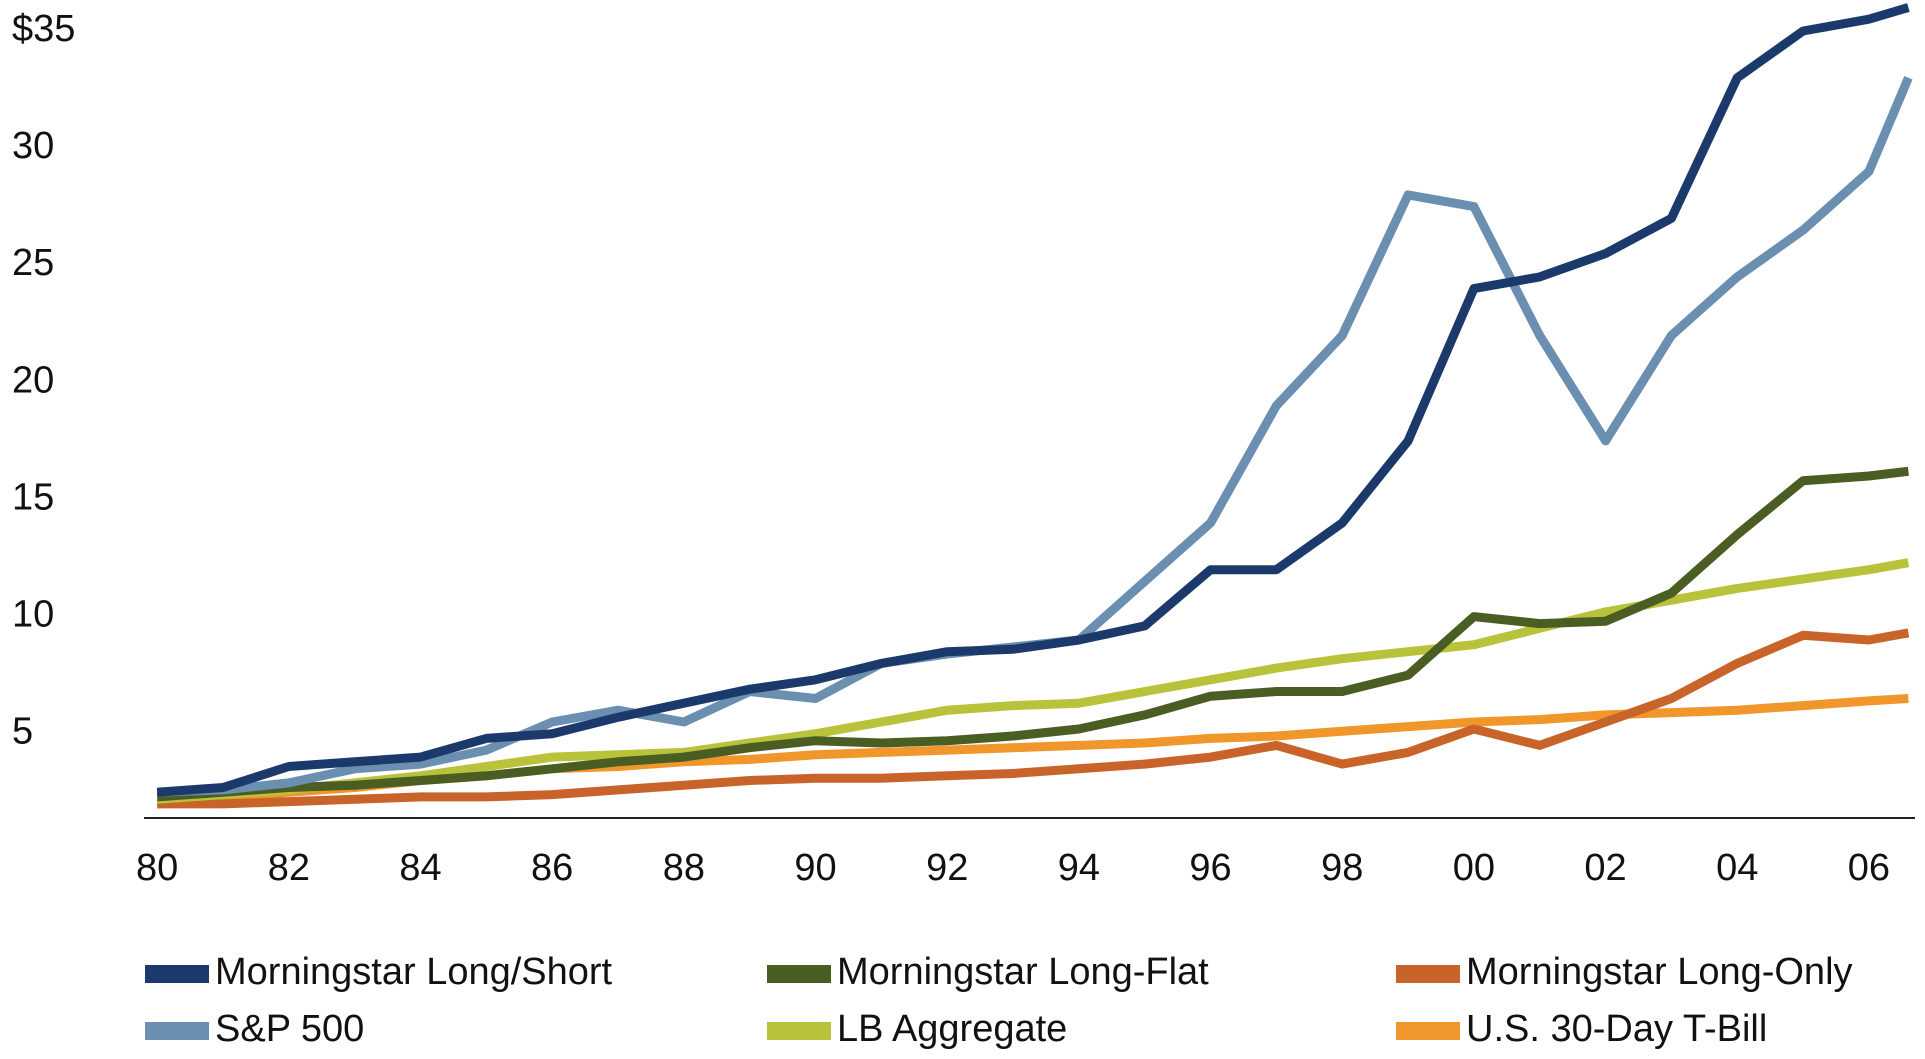 Image resolution: width=1925 pixels, height=1059 pixels. I want to click on x-tick-label: 92, so click(947, 868).